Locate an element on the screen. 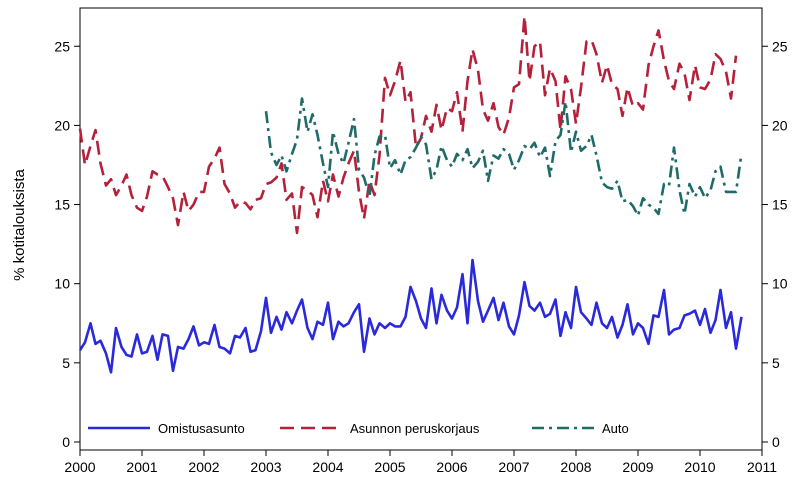  y-tick-label-right: 25 is located at coordinates (780, 46).